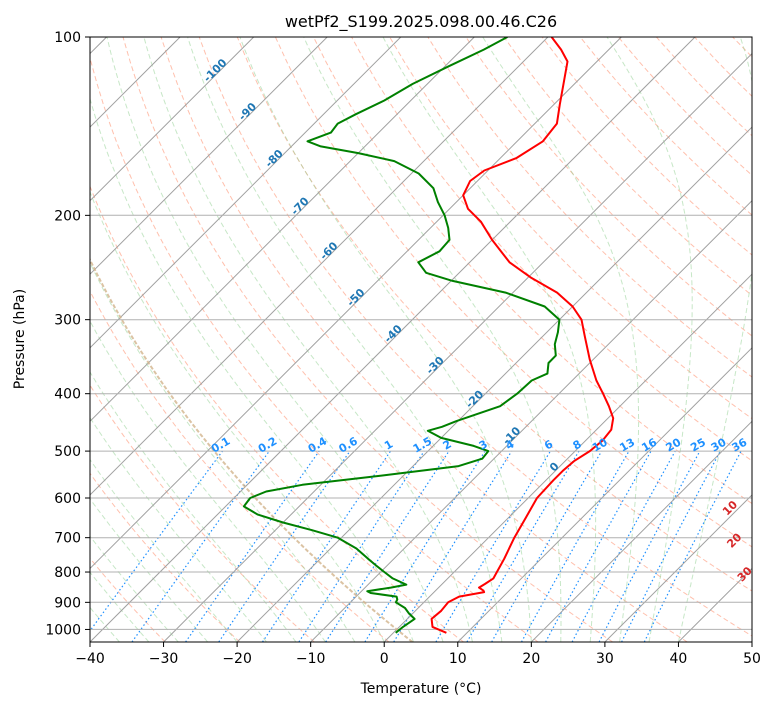 The image size is (775, 708). Describe the element at coordinates (67, 539) in the screenshot. I see `y-tick-label: 700` at that location.